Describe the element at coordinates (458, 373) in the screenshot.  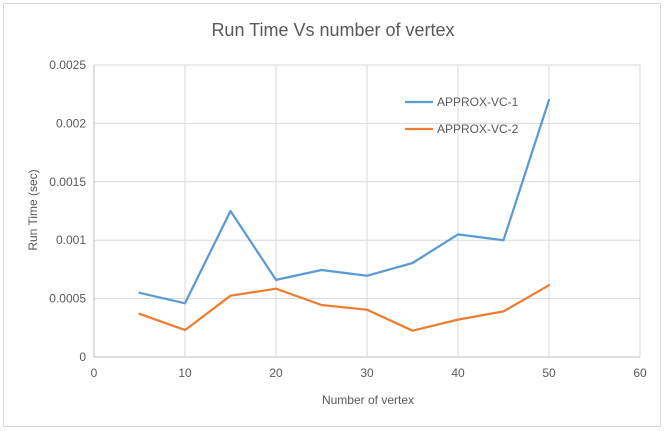
I see `x-tick-label: 40` at that location.